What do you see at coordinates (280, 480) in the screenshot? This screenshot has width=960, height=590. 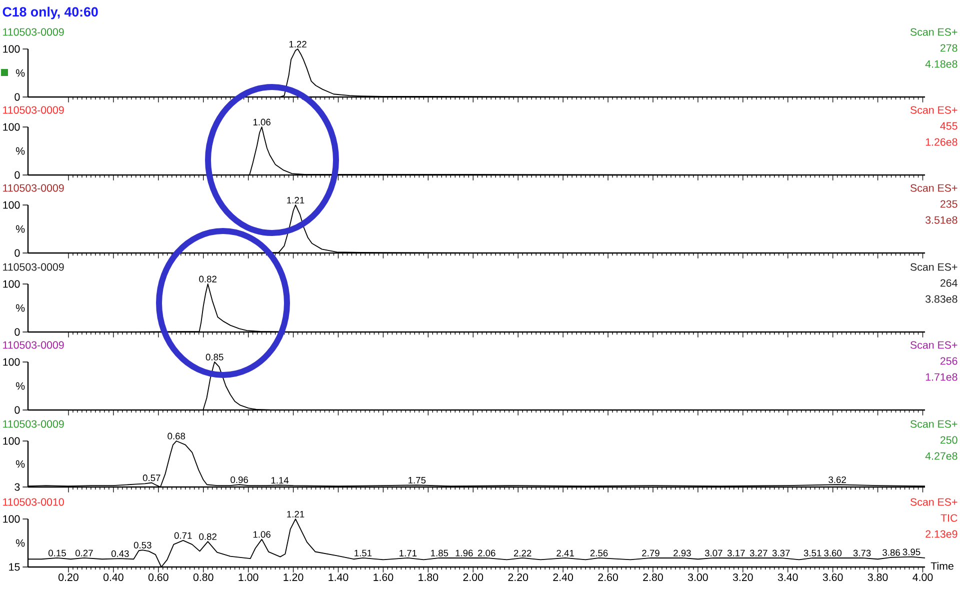 I see `annotation: 1.14` at bounding box center [280, 480].